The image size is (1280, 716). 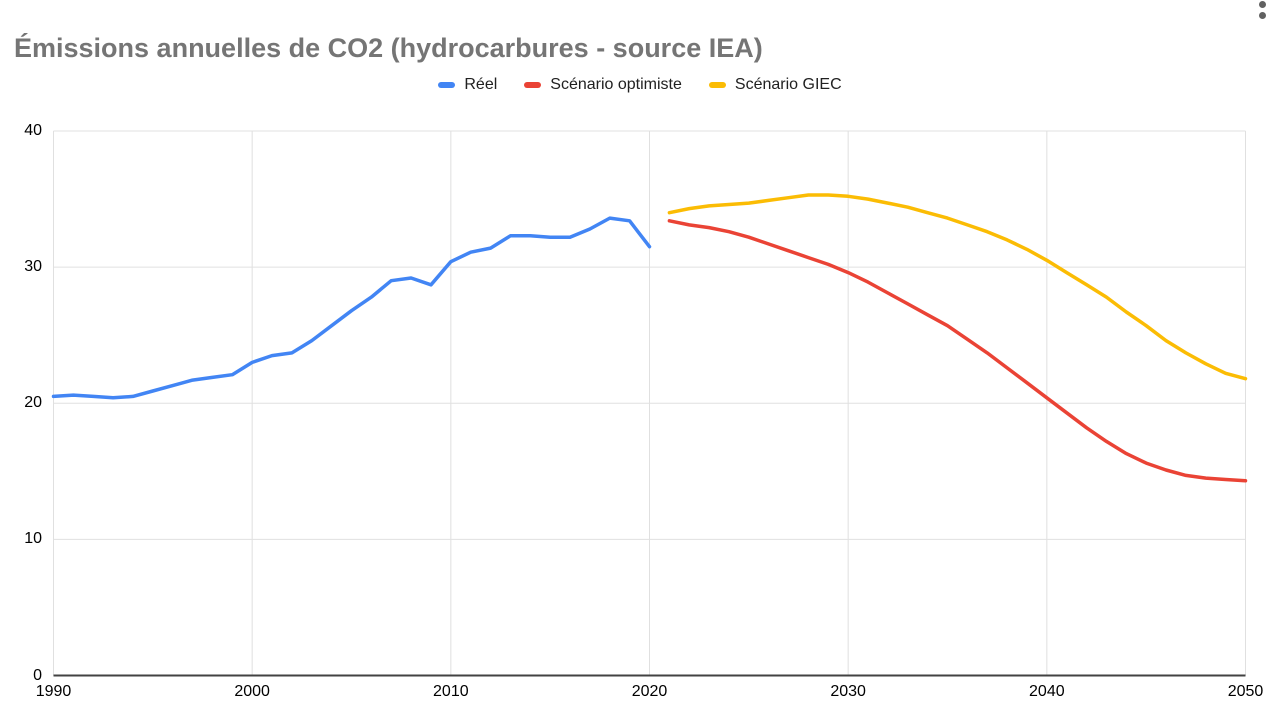 I want to click on x-axis-tick-label: 1990, so click(x=53, y=691).